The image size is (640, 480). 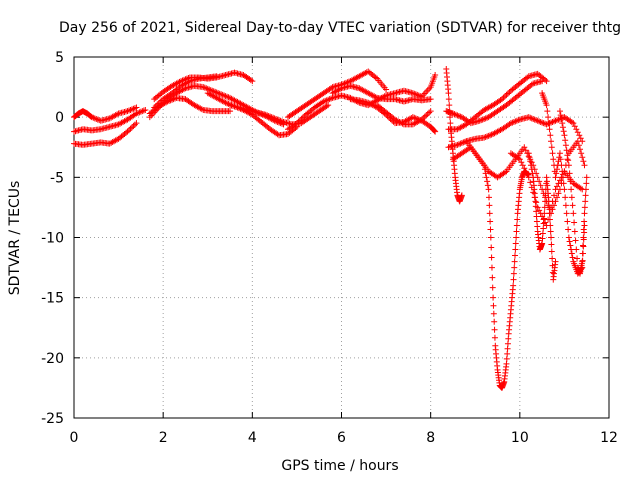 I want to click on y-tick-label: -25, so click(x=52, y=419).